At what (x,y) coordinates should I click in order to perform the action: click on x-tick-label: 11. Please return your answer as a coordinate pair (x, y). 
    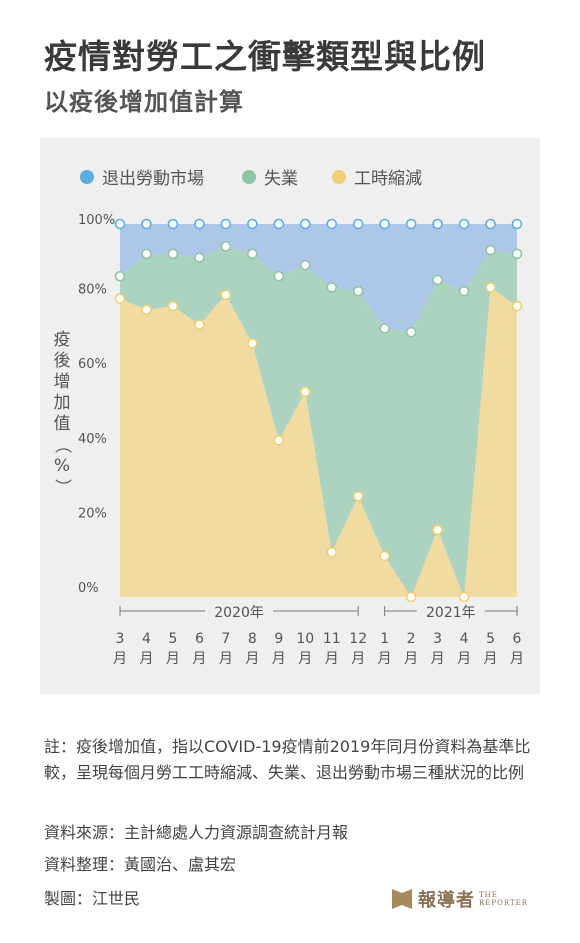
    Looking at the image, I should click on (332, 639).